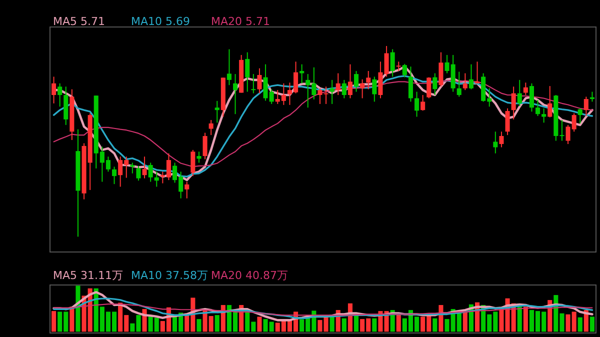 Image resolution: width=600 pixels, height=337 pixels. Describe the element at coordinates (88, 275) in the screenshot. I see `series-label: MA5 31.11万` at that location.